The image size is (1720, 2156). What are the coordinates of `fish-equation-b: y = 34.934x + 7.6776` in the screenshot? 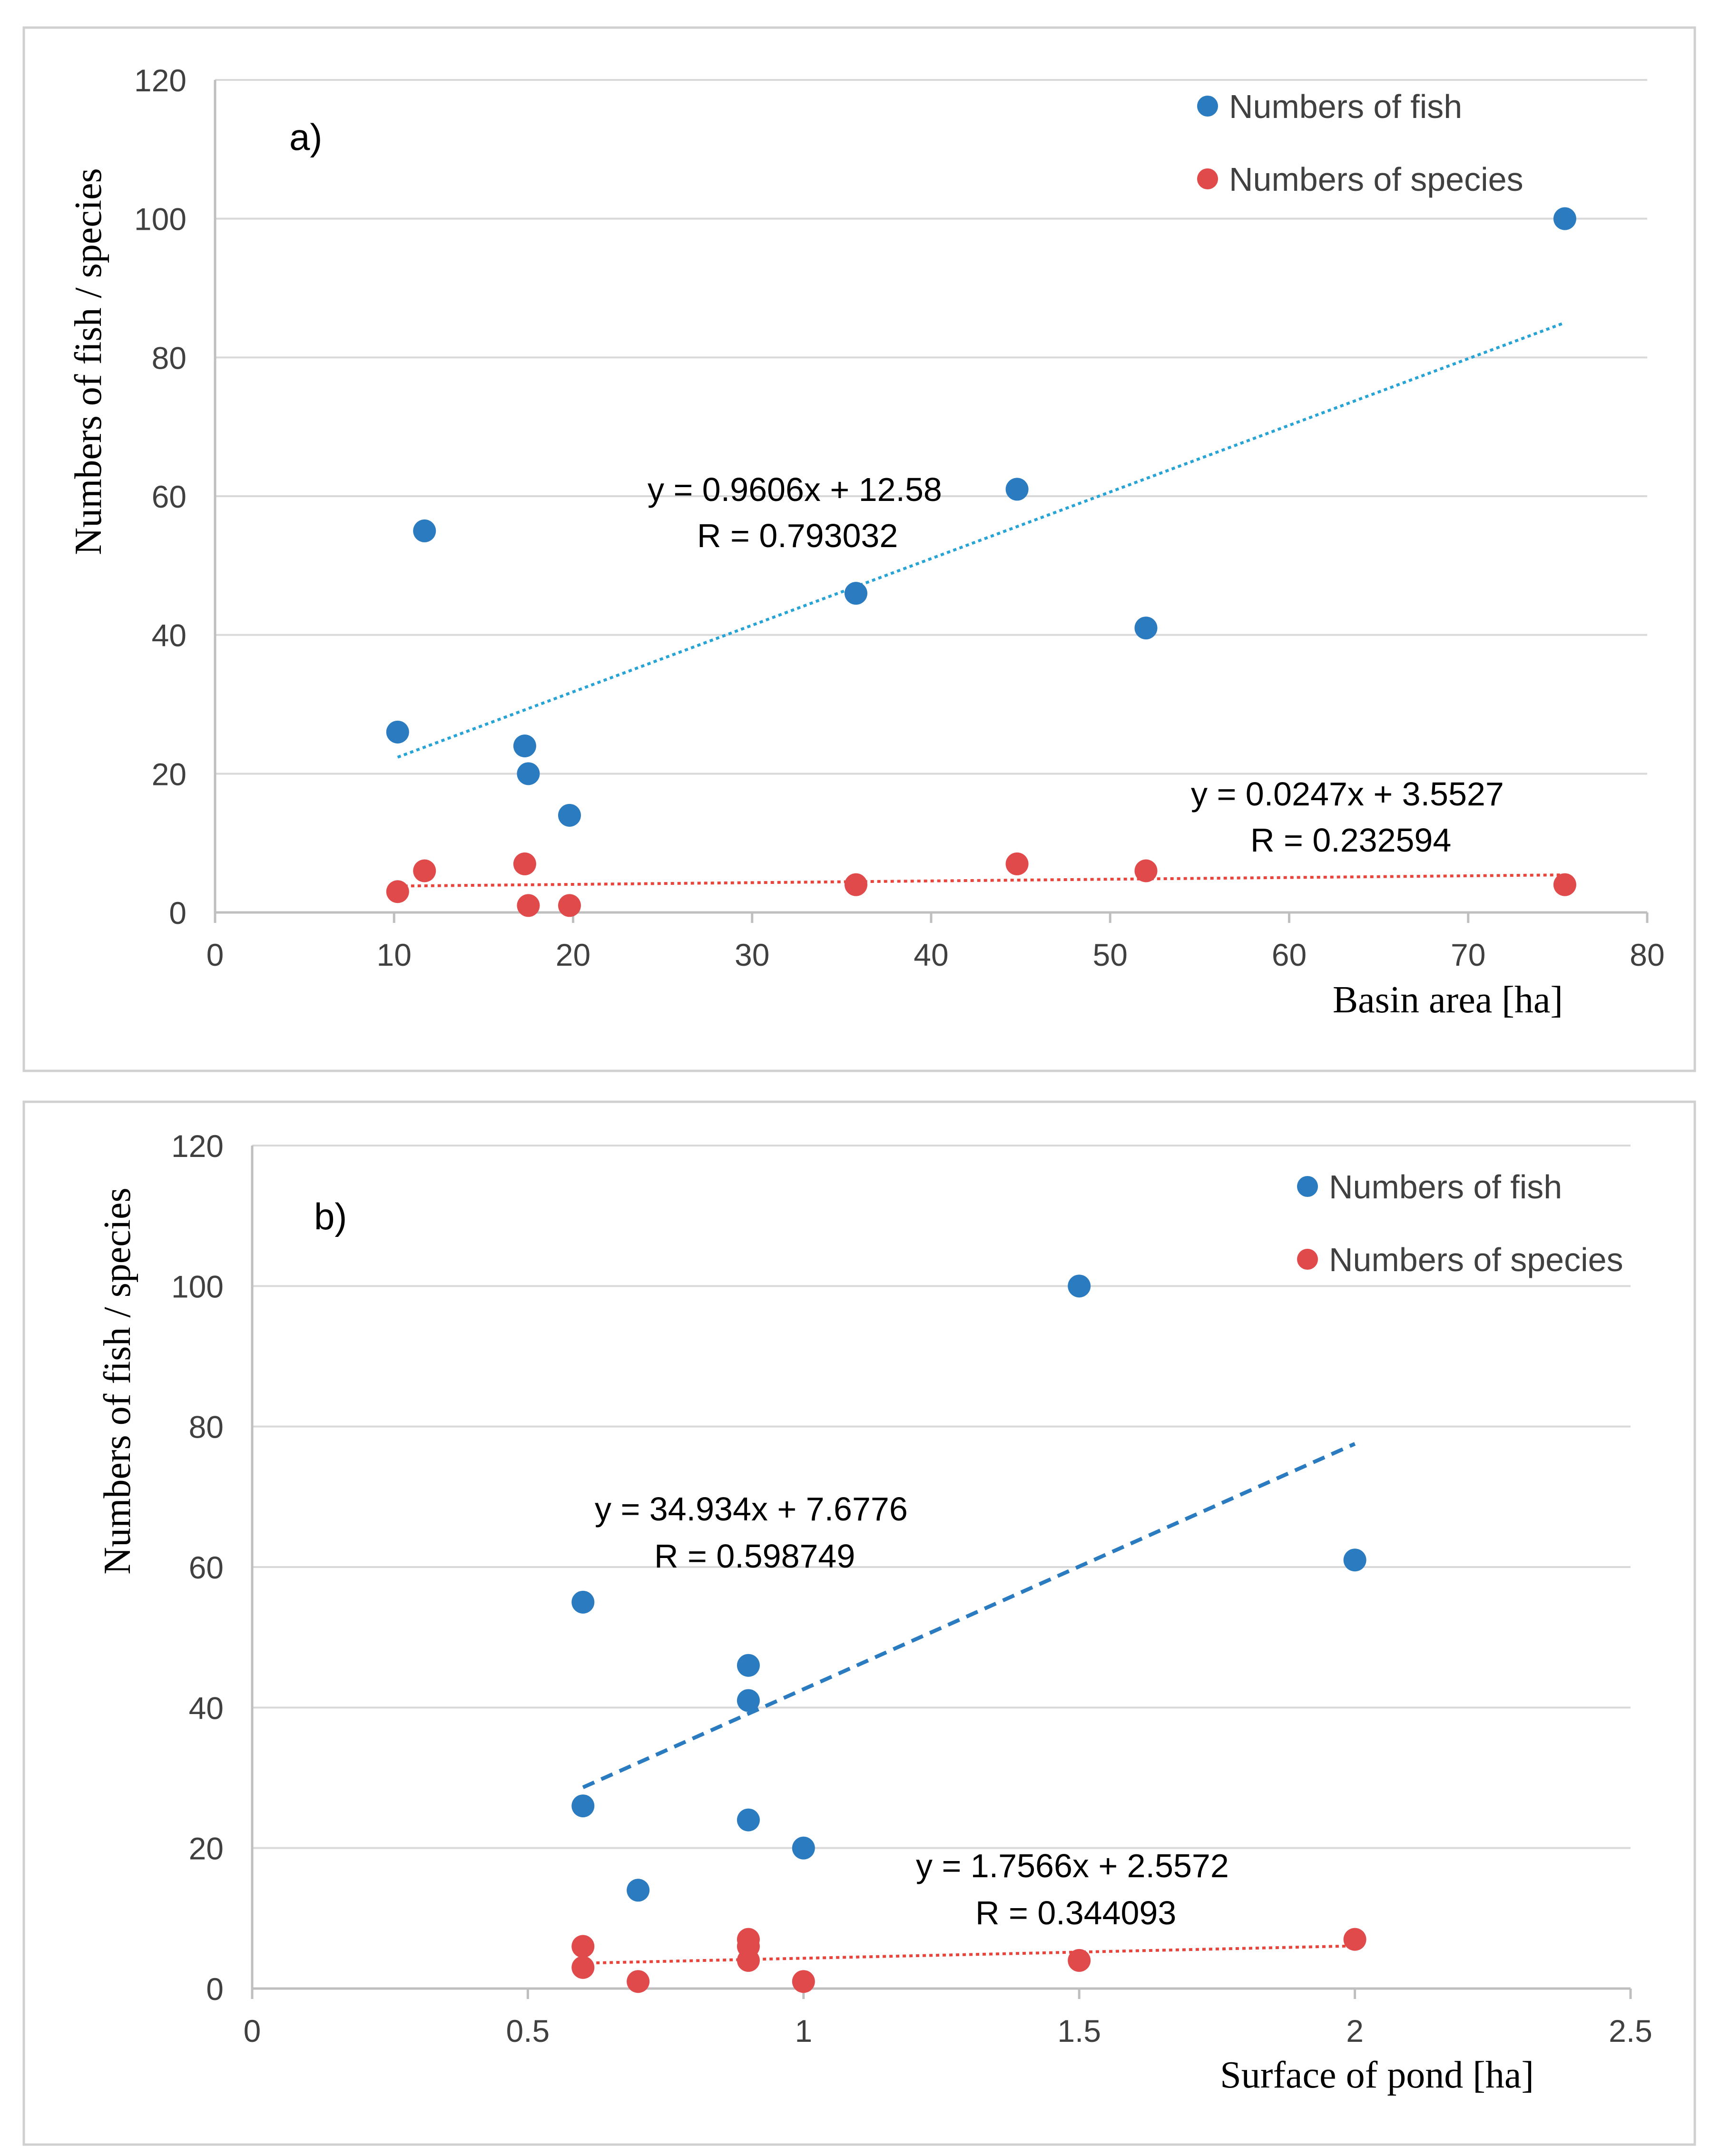 It's located at (751, 1509).